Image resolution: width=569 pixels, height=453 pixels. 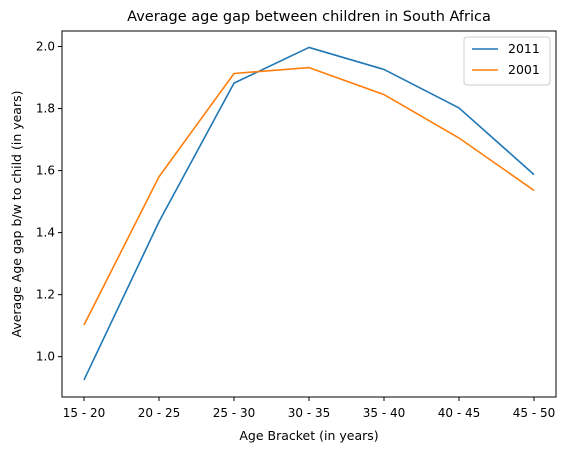 I want to click on y-axis-label: Average Age gap b/w to child (in years), so click(x=16, y=214).